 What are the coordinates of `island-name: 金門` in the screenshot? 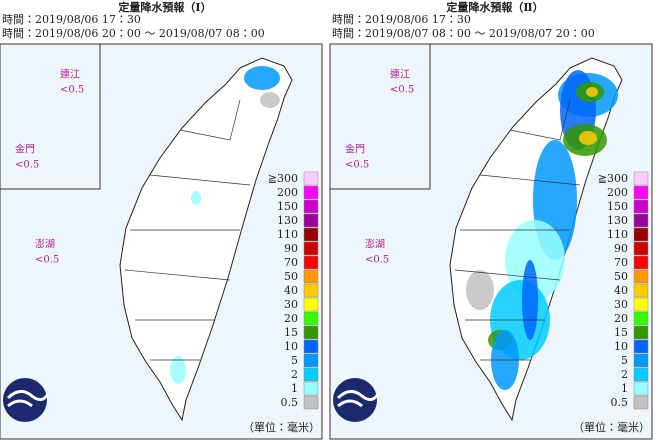 It's located at (355, 149).